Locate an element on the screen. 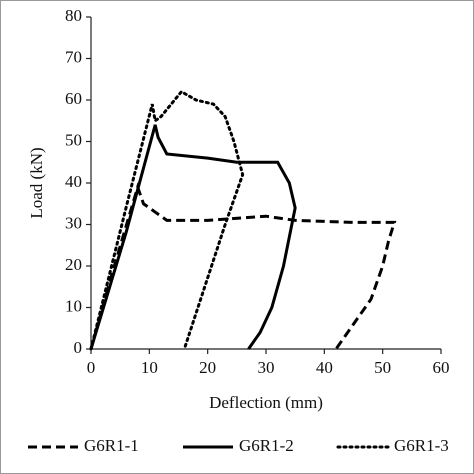 Image resolution: width=474 pixels, height=474 pixels. y-tick-label: 60 is located at coordinates (73, 98).